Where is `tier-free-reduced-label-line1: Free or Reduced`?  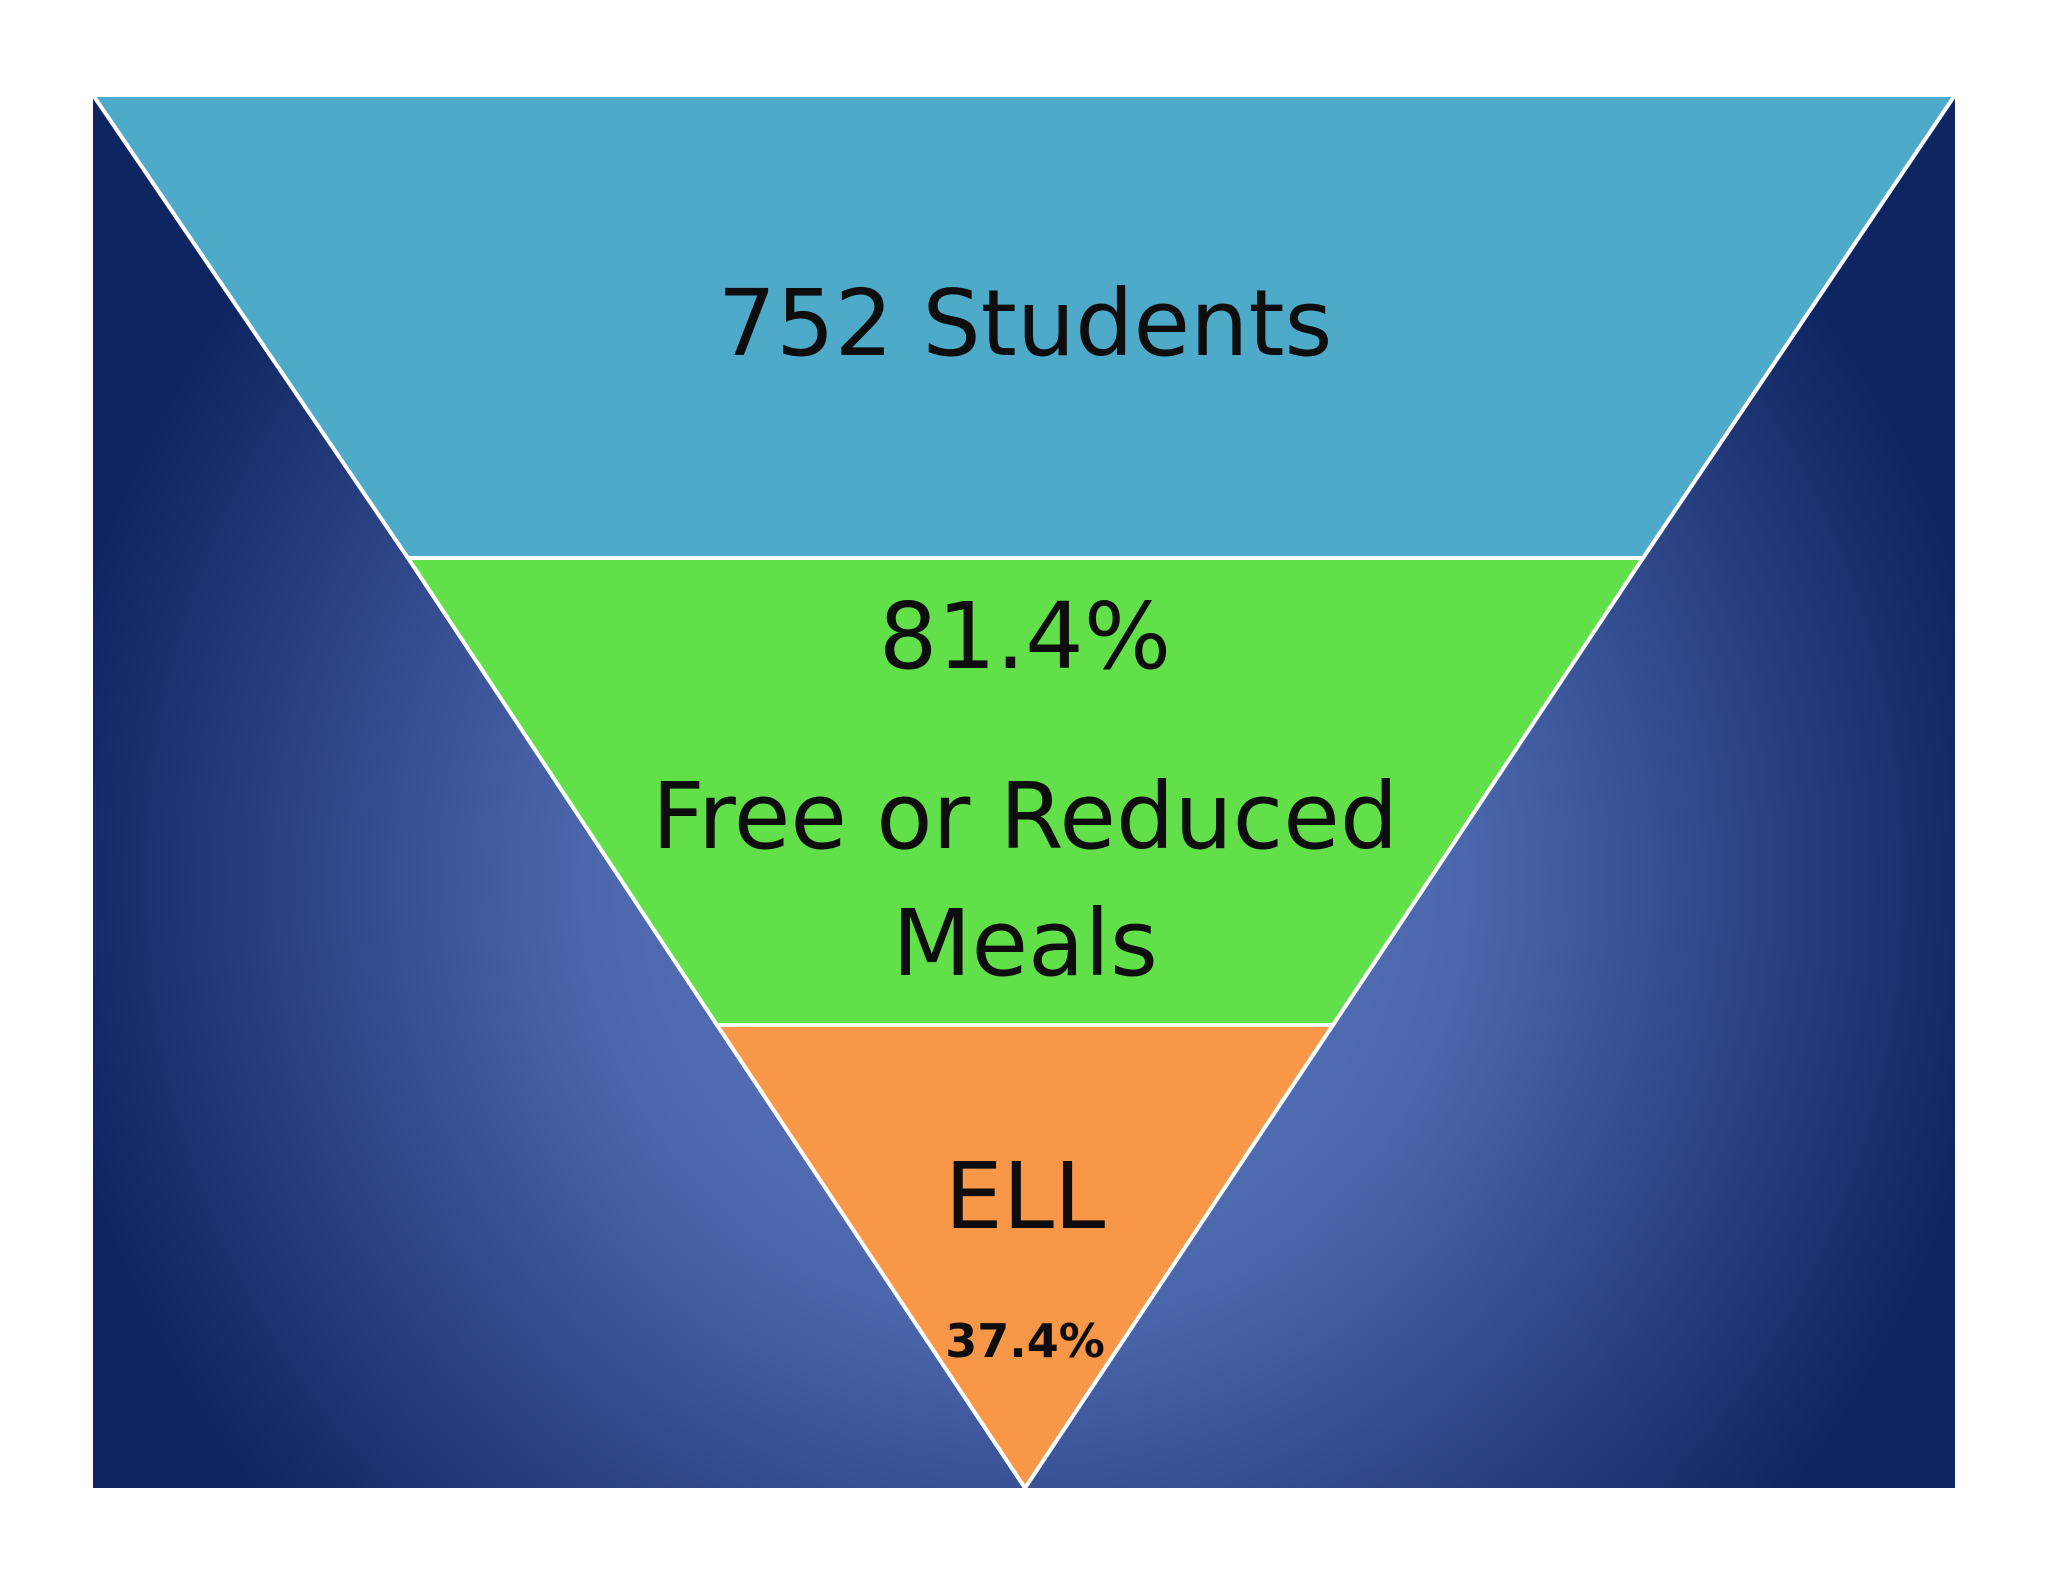 tier-free-reduced-label-line1: Free or Reduced is located at coordinates (1025, 816).